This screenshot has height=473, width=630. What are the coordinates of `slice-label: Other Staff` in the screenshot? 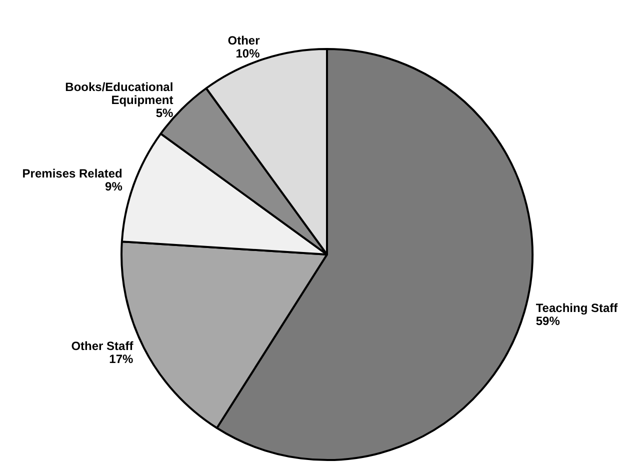 It's located at (102, 346).